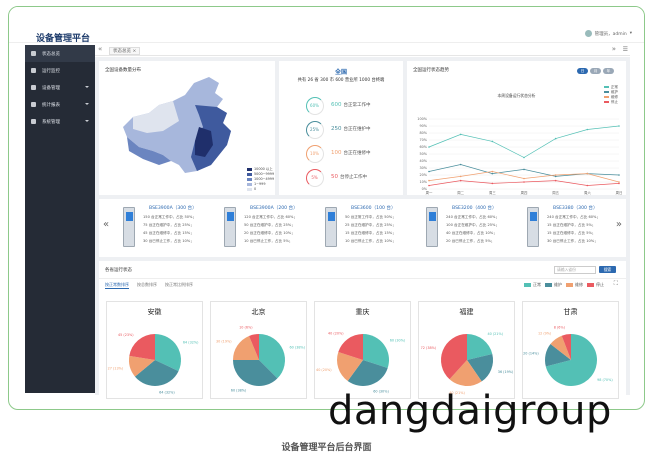 The image size is (653, 461). Describe the element at coordinates (595, 71) in the screenshot. I see `period-toggle-1: 月` at that location.